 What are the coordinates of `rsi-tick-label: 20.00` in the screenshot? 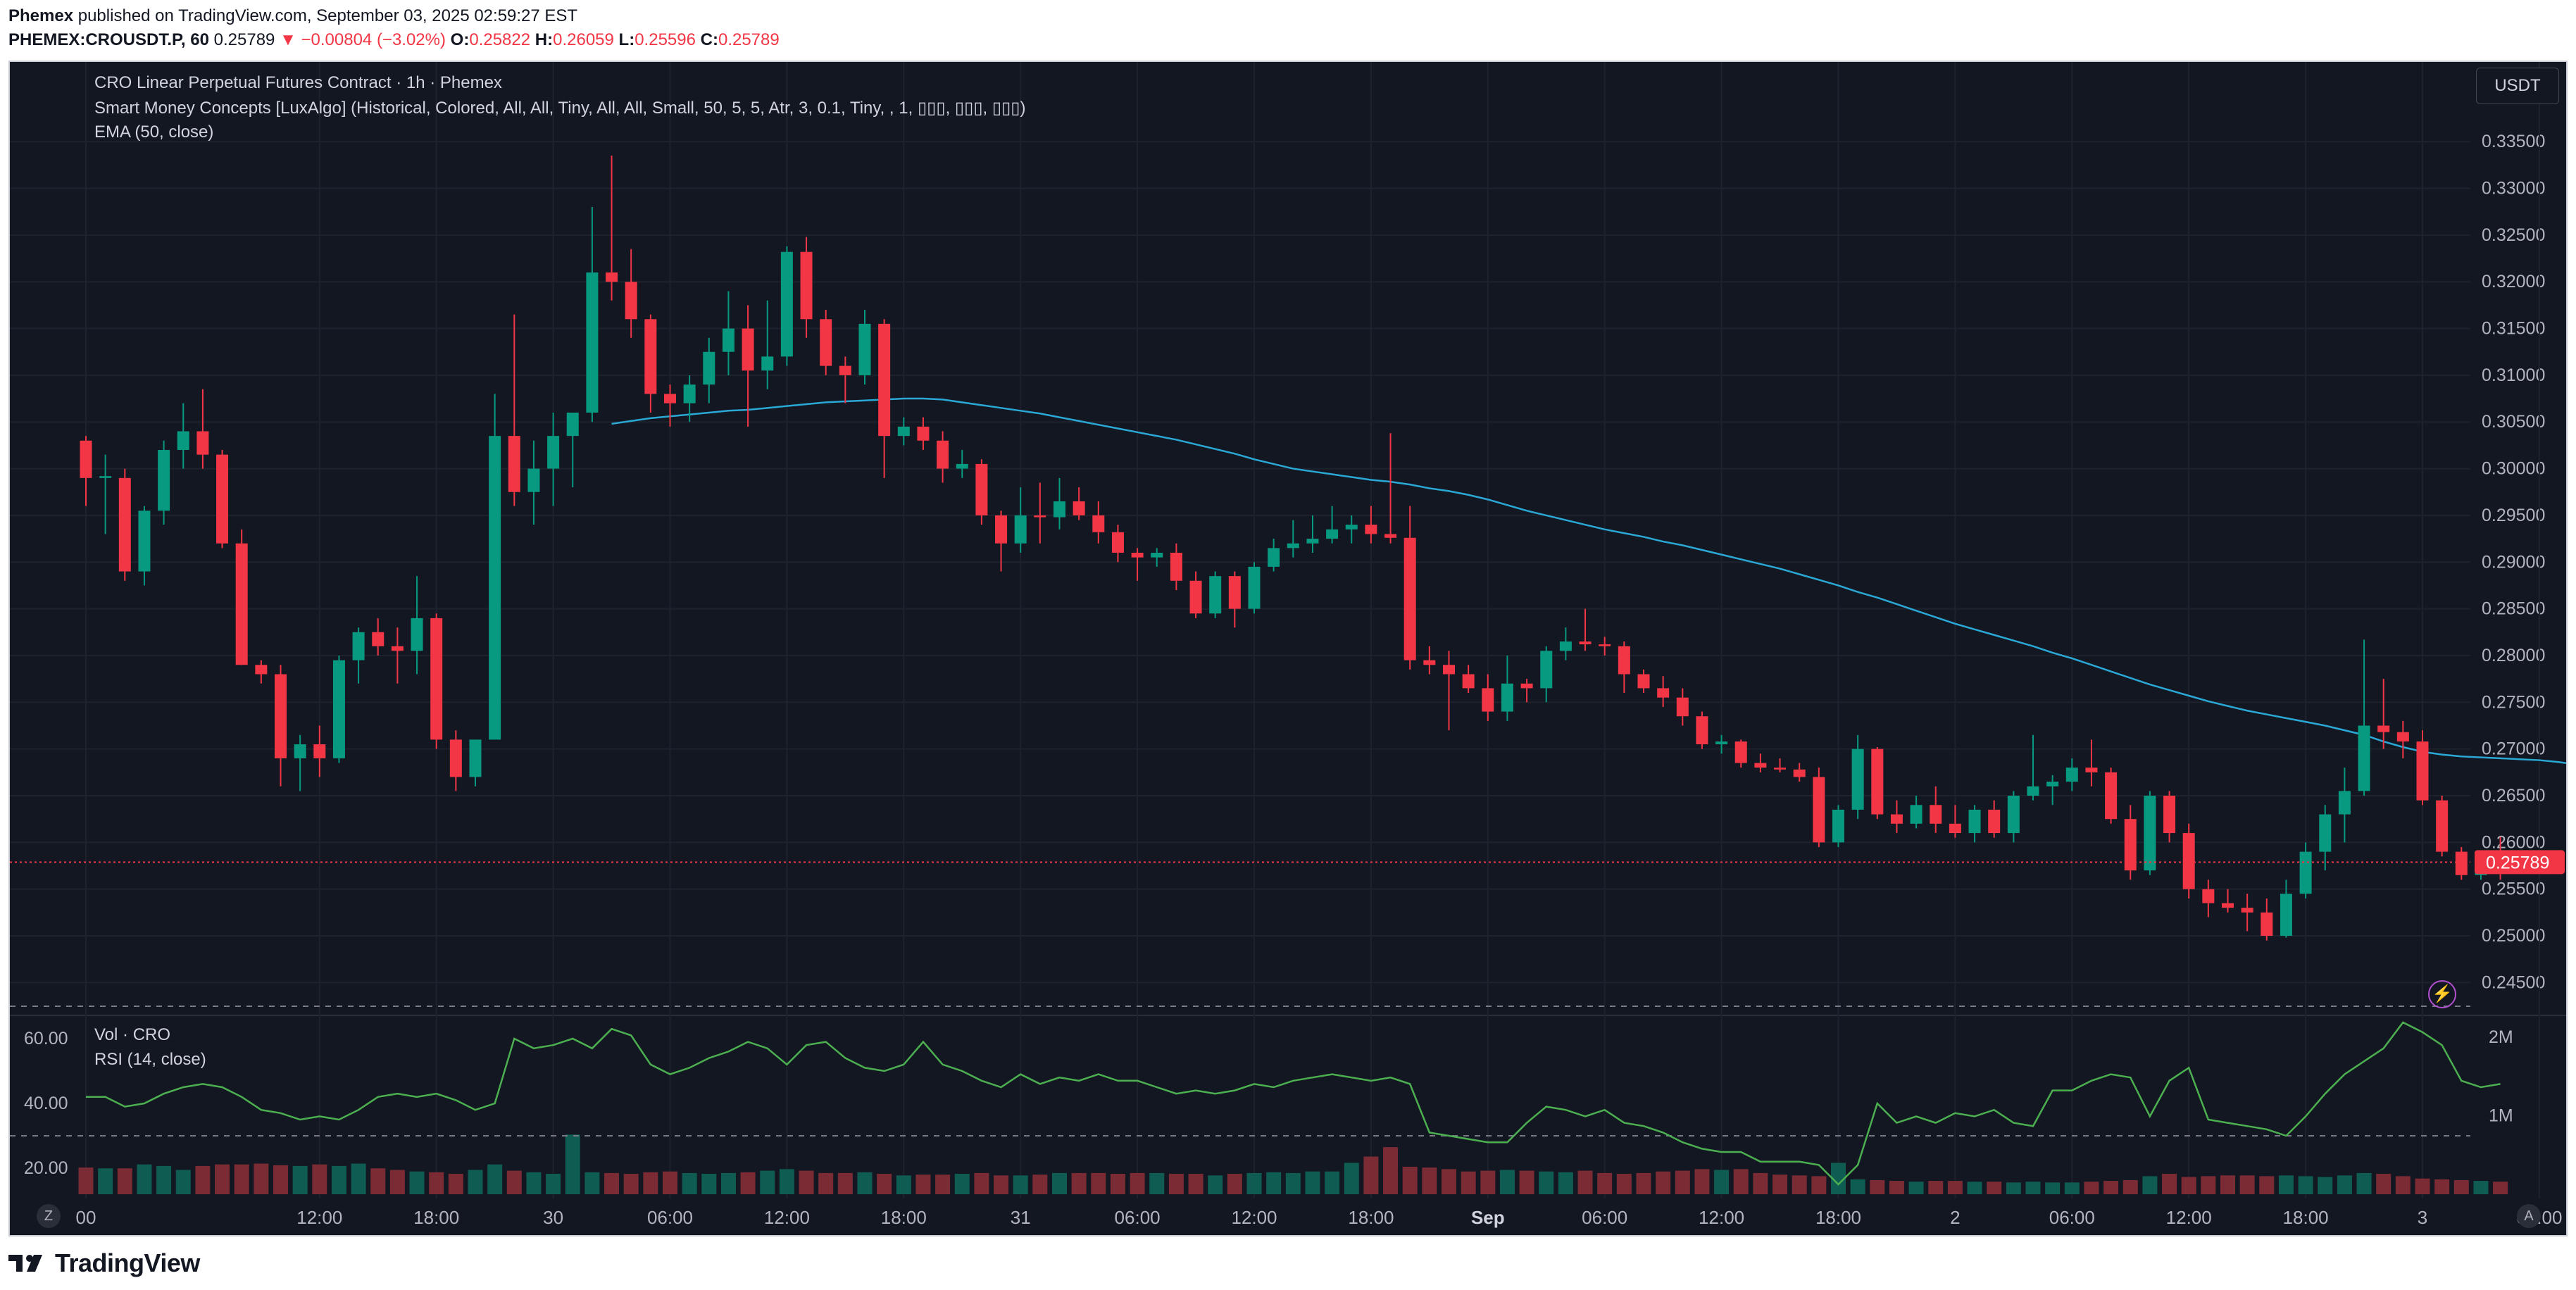 It's located at (46, 1168).